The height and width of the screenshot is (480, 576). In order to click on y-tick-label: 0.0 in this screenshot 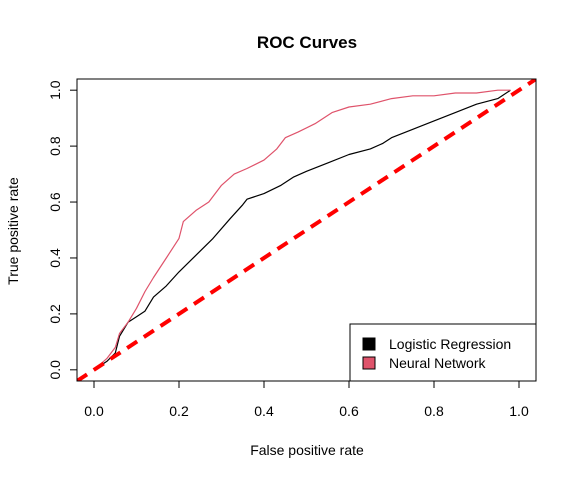, I will do `click(55, 370)`.